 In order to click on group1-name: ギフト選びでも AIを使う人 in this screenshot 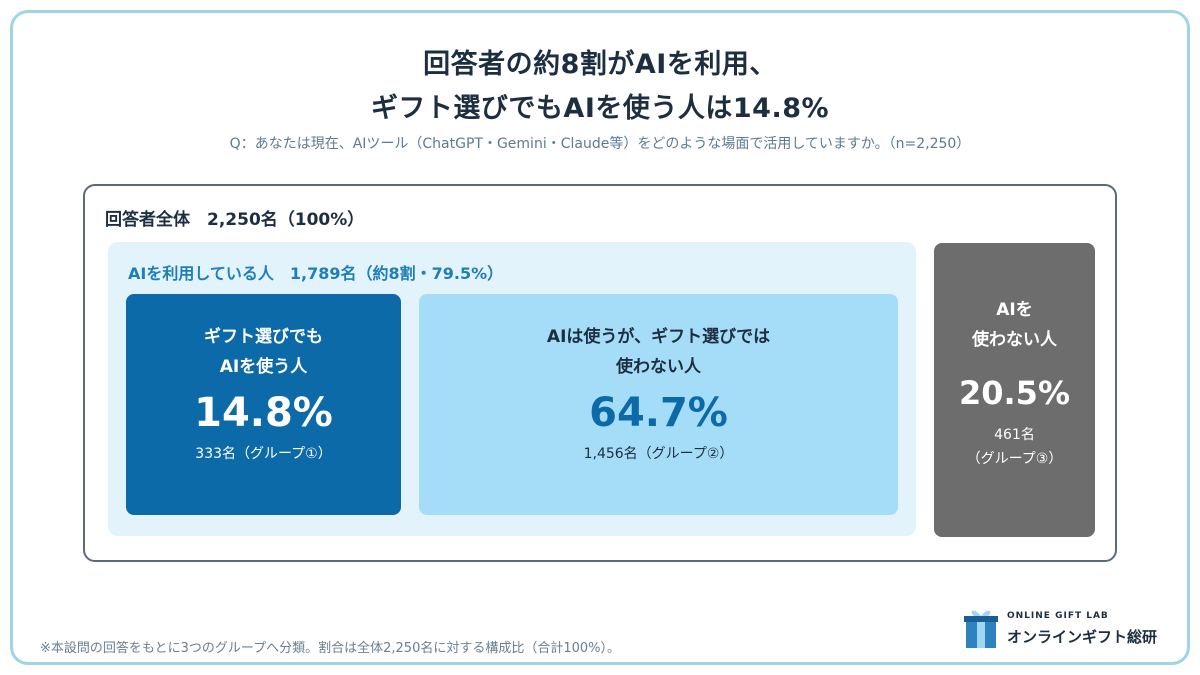, I will do `click(263, 352)`.